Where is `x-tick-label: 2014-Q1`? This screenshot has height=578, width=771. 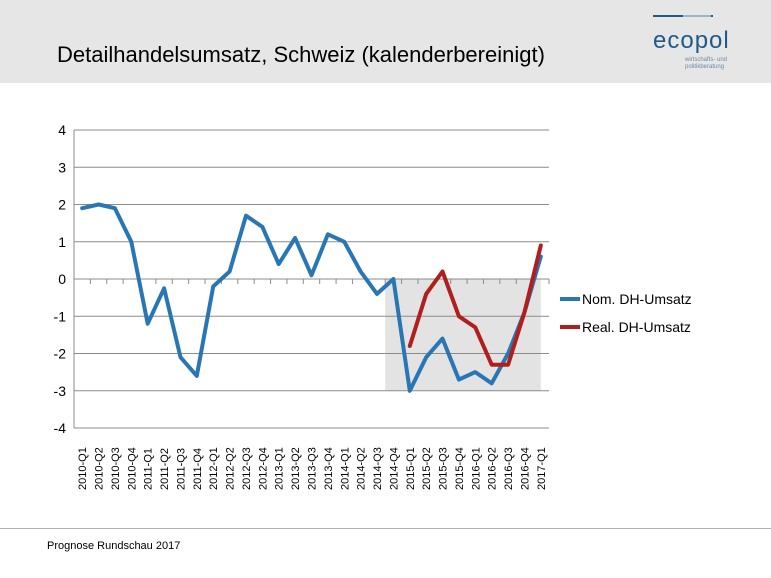
x-tick-label: 2014-Q1 is located at coordinates (345, 468).